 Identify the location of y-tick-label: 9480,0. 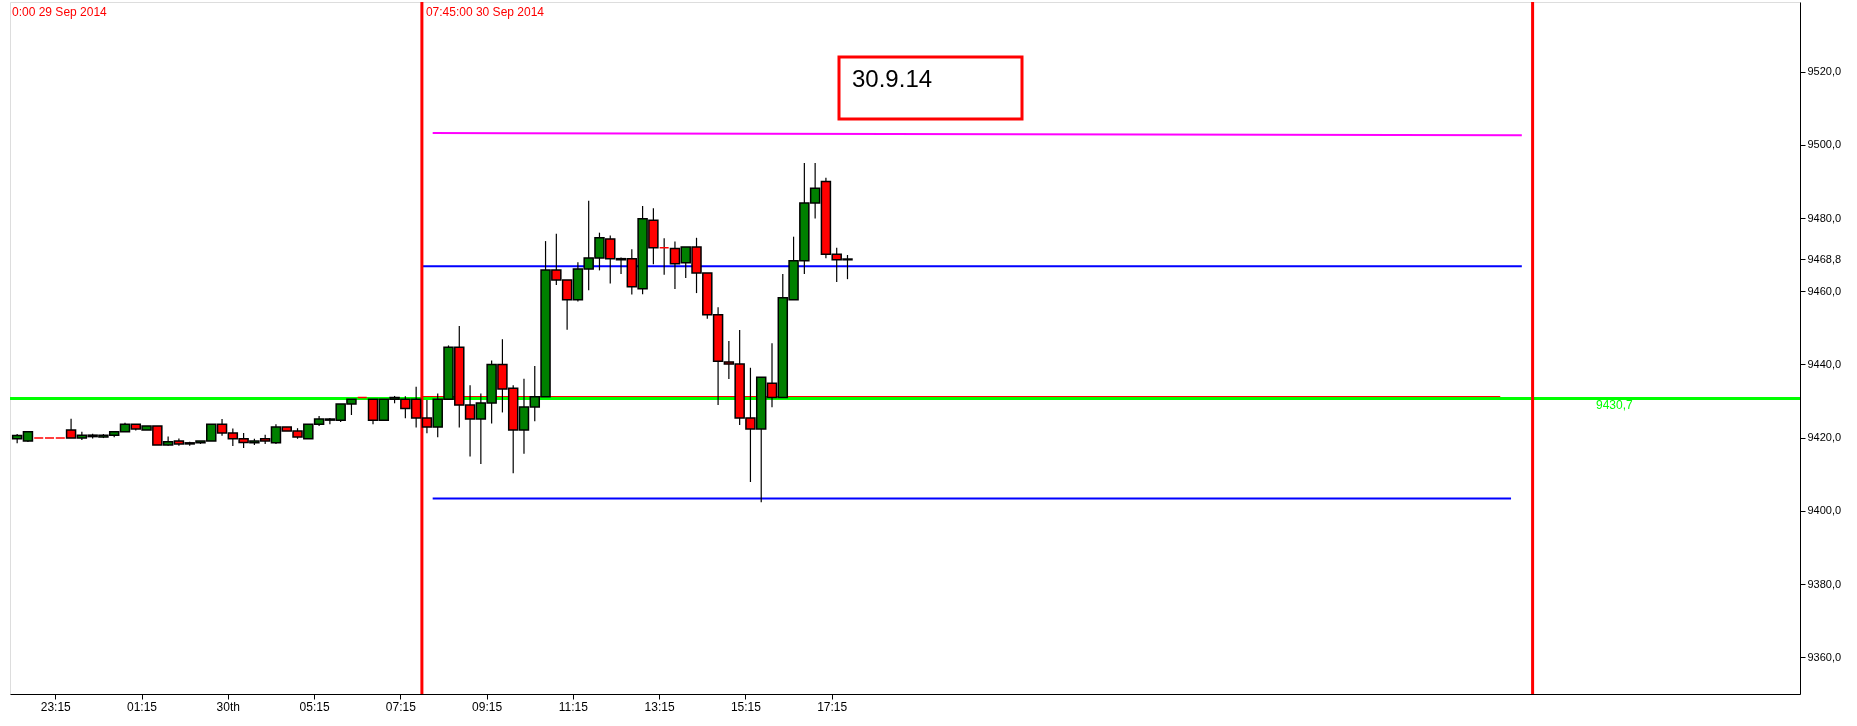
(1824, 217).